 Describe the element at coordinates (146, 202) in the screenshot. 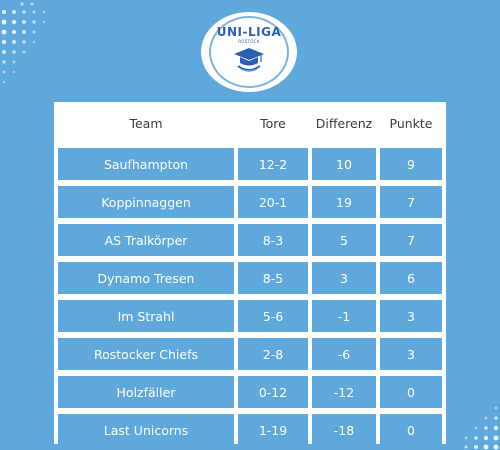

I see `team-cell: Koppinnaggen` at that location.